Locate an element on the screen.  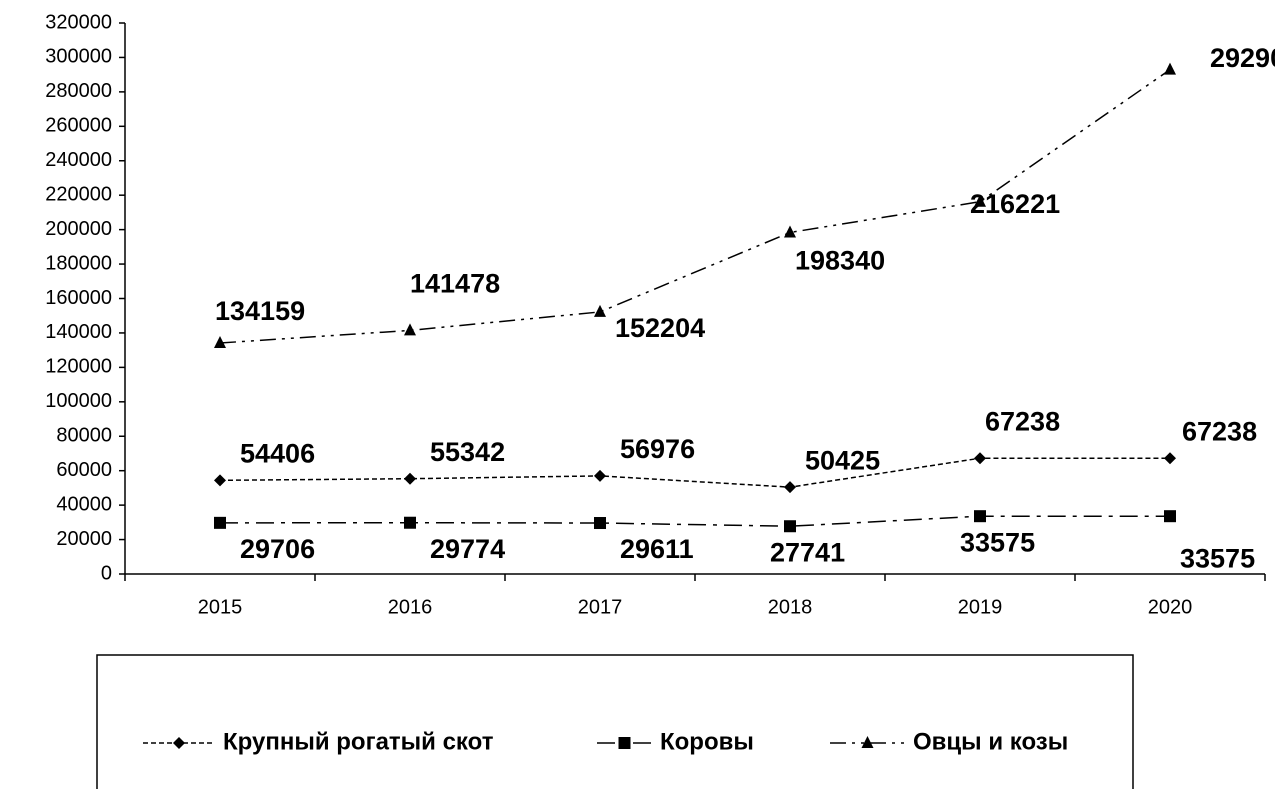
x-tick-label: 2017 is located at coordinates (600, 607).